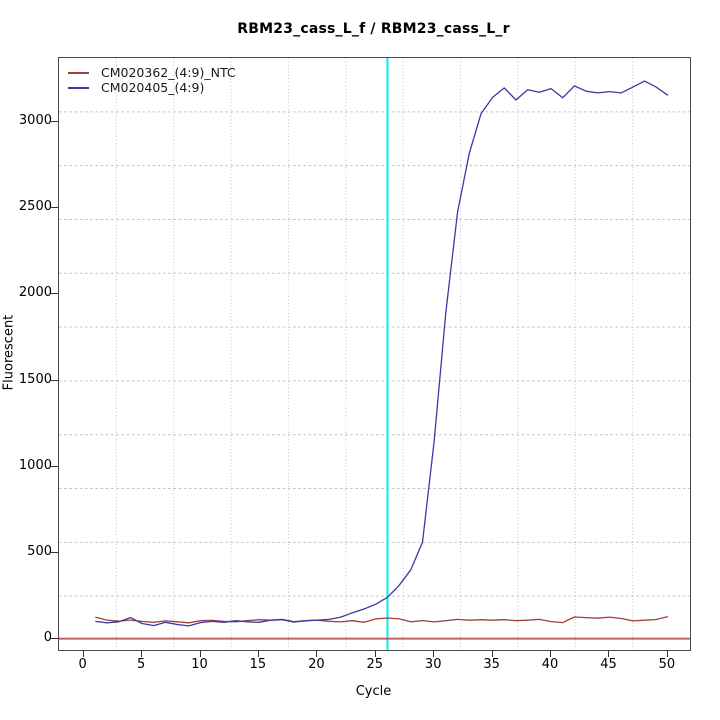 The height and width of the screenshot is (720, 720). I want to click on x-axis-title: Cycle, so click(373, 691).